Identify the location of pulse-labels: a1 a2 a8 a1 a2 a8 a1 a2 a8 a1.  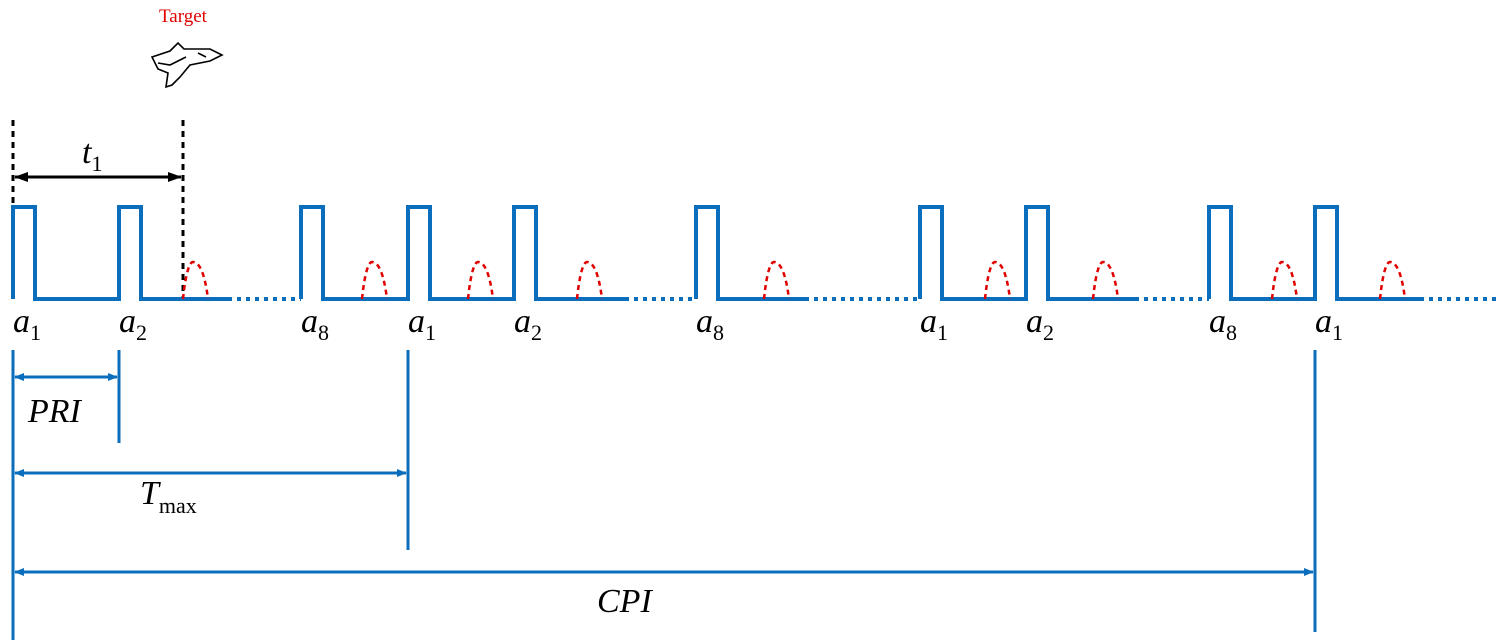
(678, 324).